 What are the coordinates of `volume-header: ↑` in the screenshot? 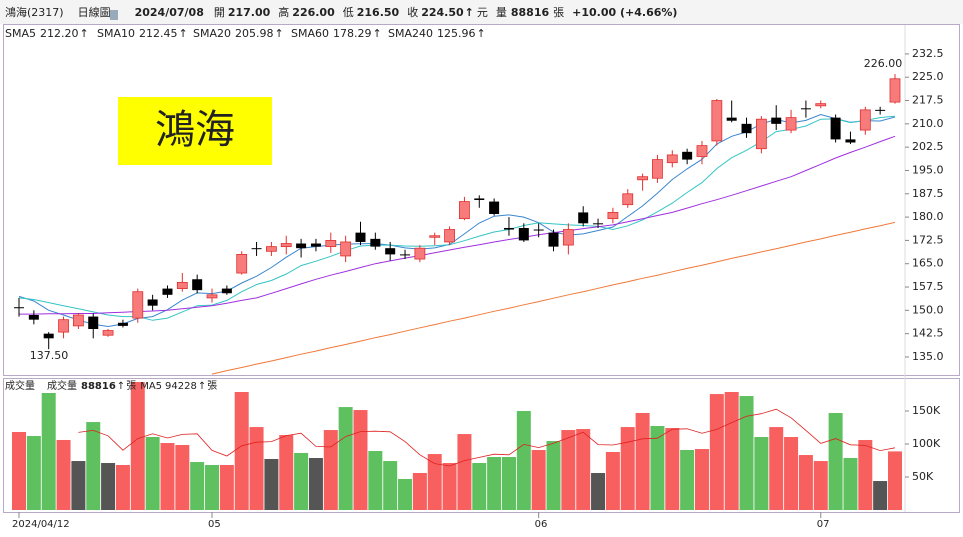 It's located at (202, 386).